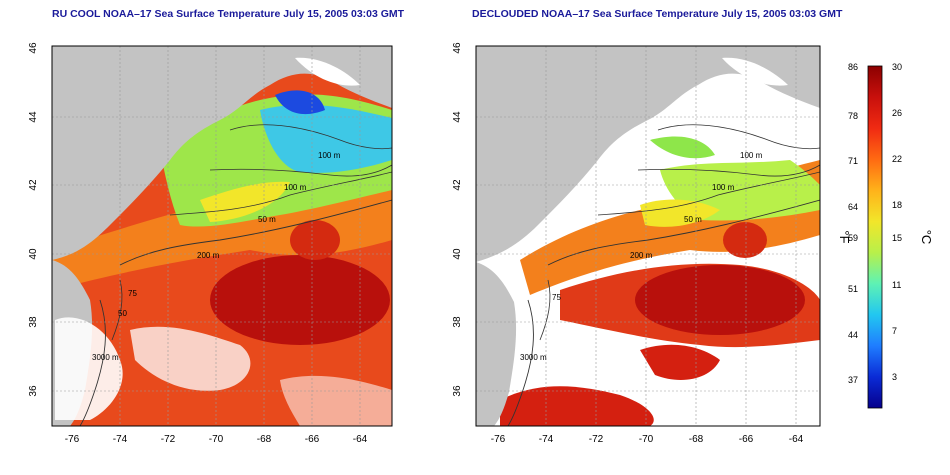 The image size is (950, 475). Describe the element at coordinates (853, 116) in the screenshot. I see `f-tick: 78` at that location.